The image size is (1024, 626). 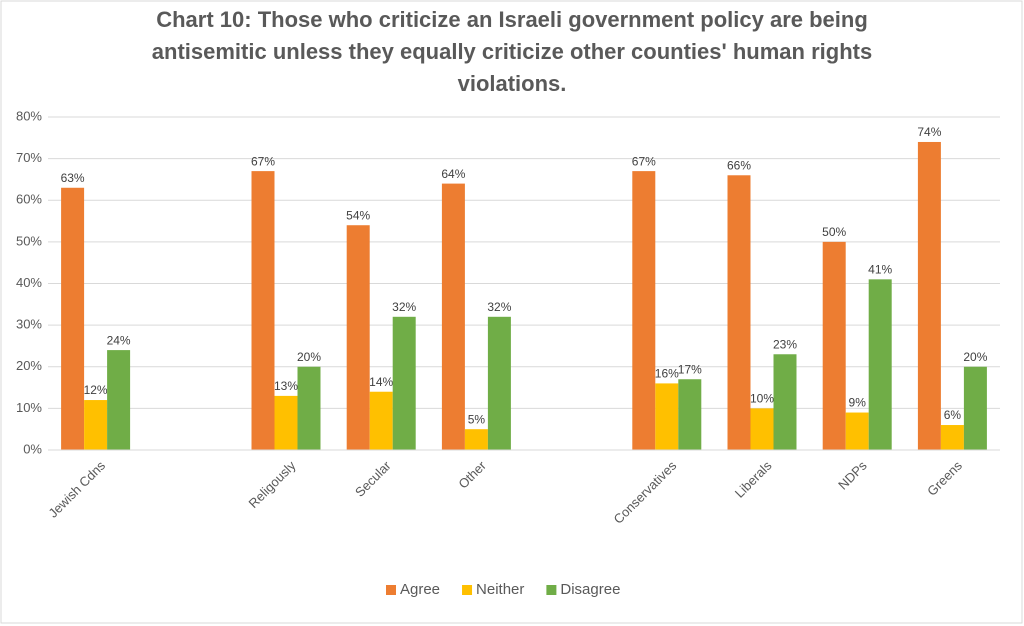 What do you see at coordinates (953, 415) in the screenshot?
I see `value-label: 6%` at bounding box center [953, 415].